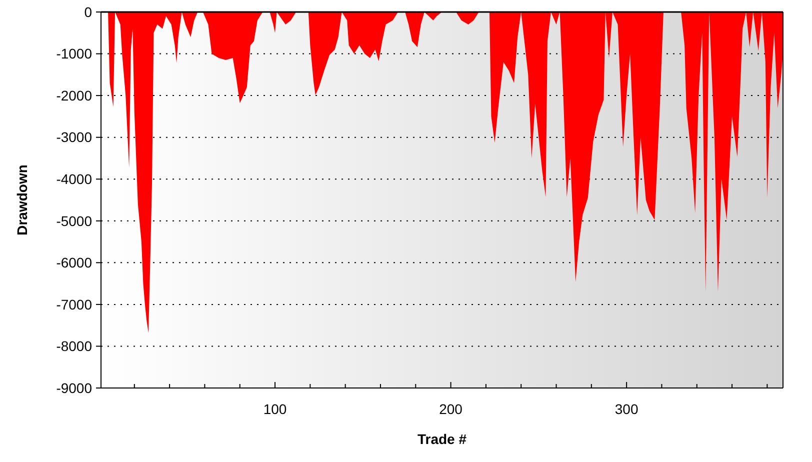  Describe the element at coordinates (74, 262) in the screenshot. I see `y-tick-label: -6000` at that location.